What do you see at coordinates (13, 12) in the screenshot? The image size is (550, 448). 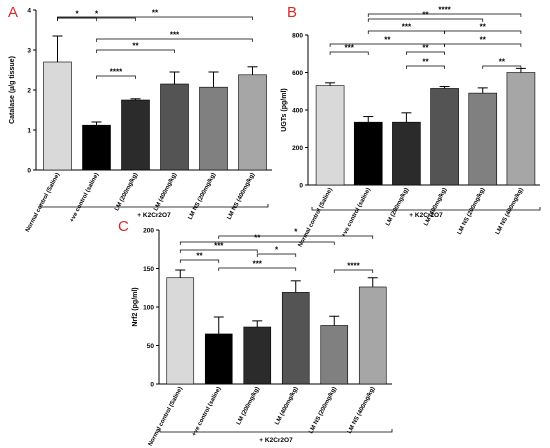 I see `panel-letter: A` at bounding box center [13, 12].